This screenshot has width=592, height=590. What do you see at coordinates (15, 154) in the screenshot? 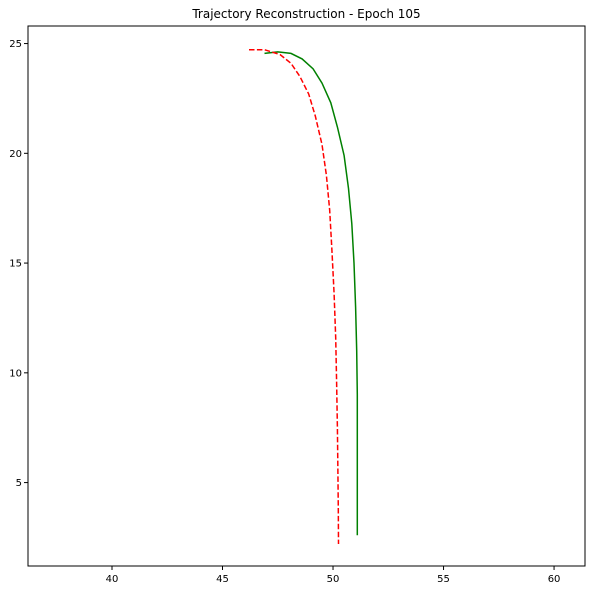
I see `y-tick-label: 20` at bounding box center [15, 154].